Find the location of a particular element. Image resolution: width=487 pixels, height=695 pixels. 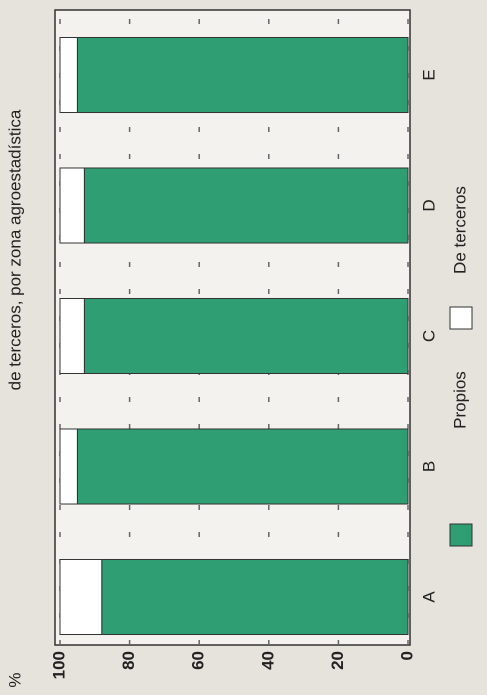

y-axis-label: % is located at coordinates (14, 679).